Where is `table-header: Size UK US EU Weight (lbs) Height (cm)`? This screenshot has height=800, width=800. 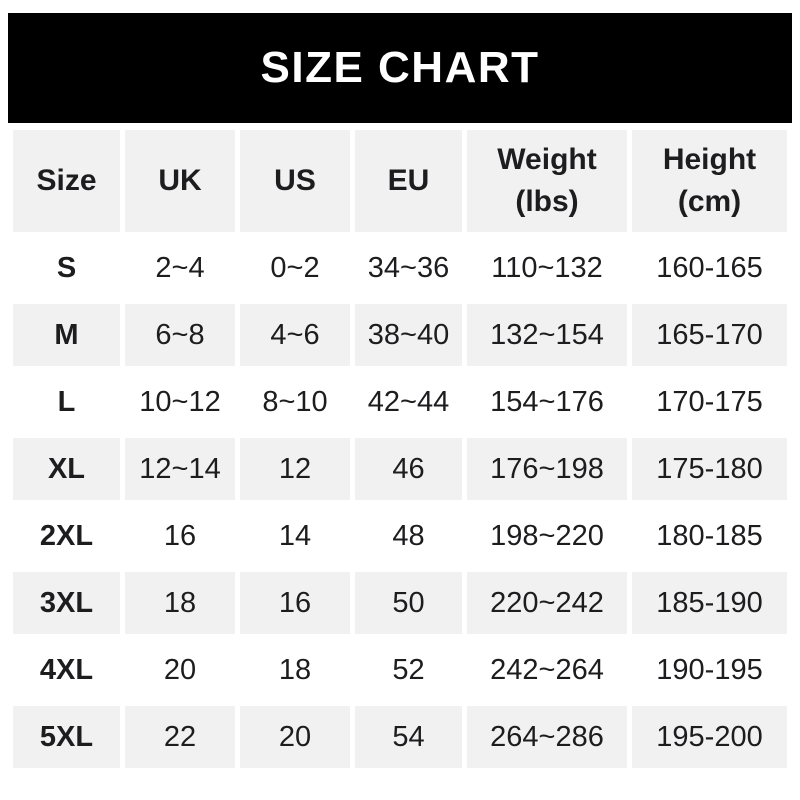 table-header: Size UK US EU Weight (lbs) Height (cm) is located at coordinates (400, 181).